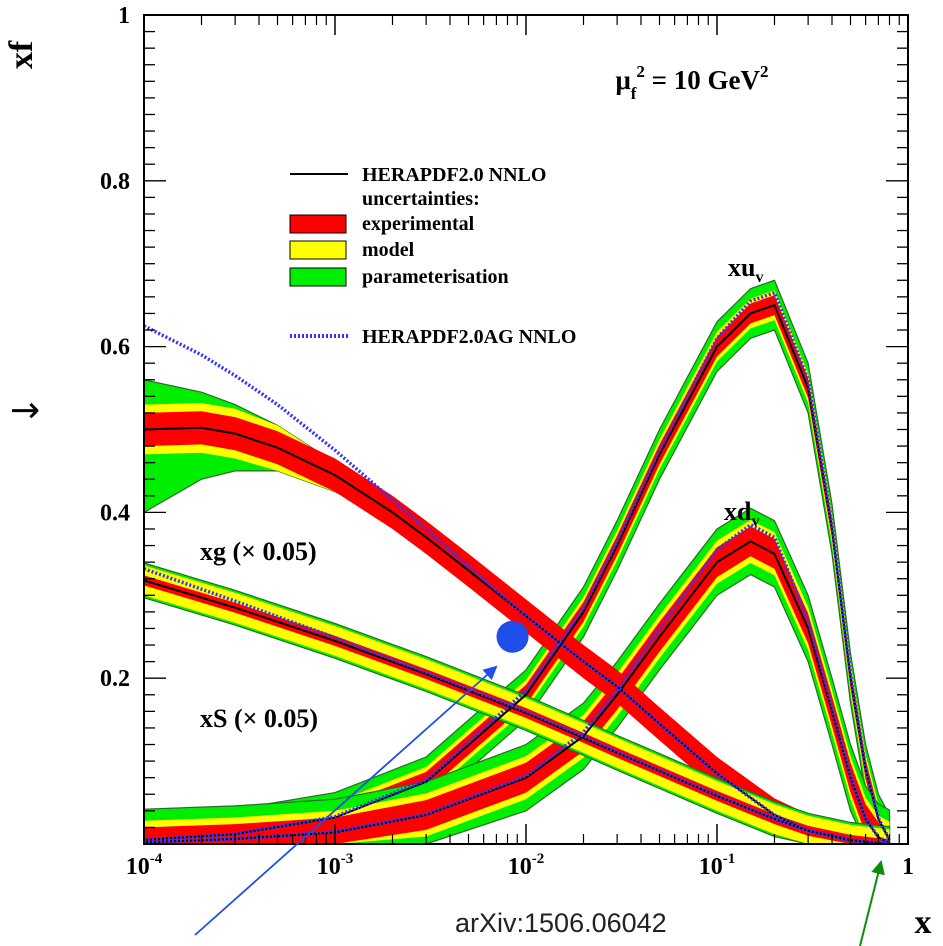 The height and width of the screenshot is (946, 943). I want to click on x-tick-label: 10⁻¹, so click(717, 865).